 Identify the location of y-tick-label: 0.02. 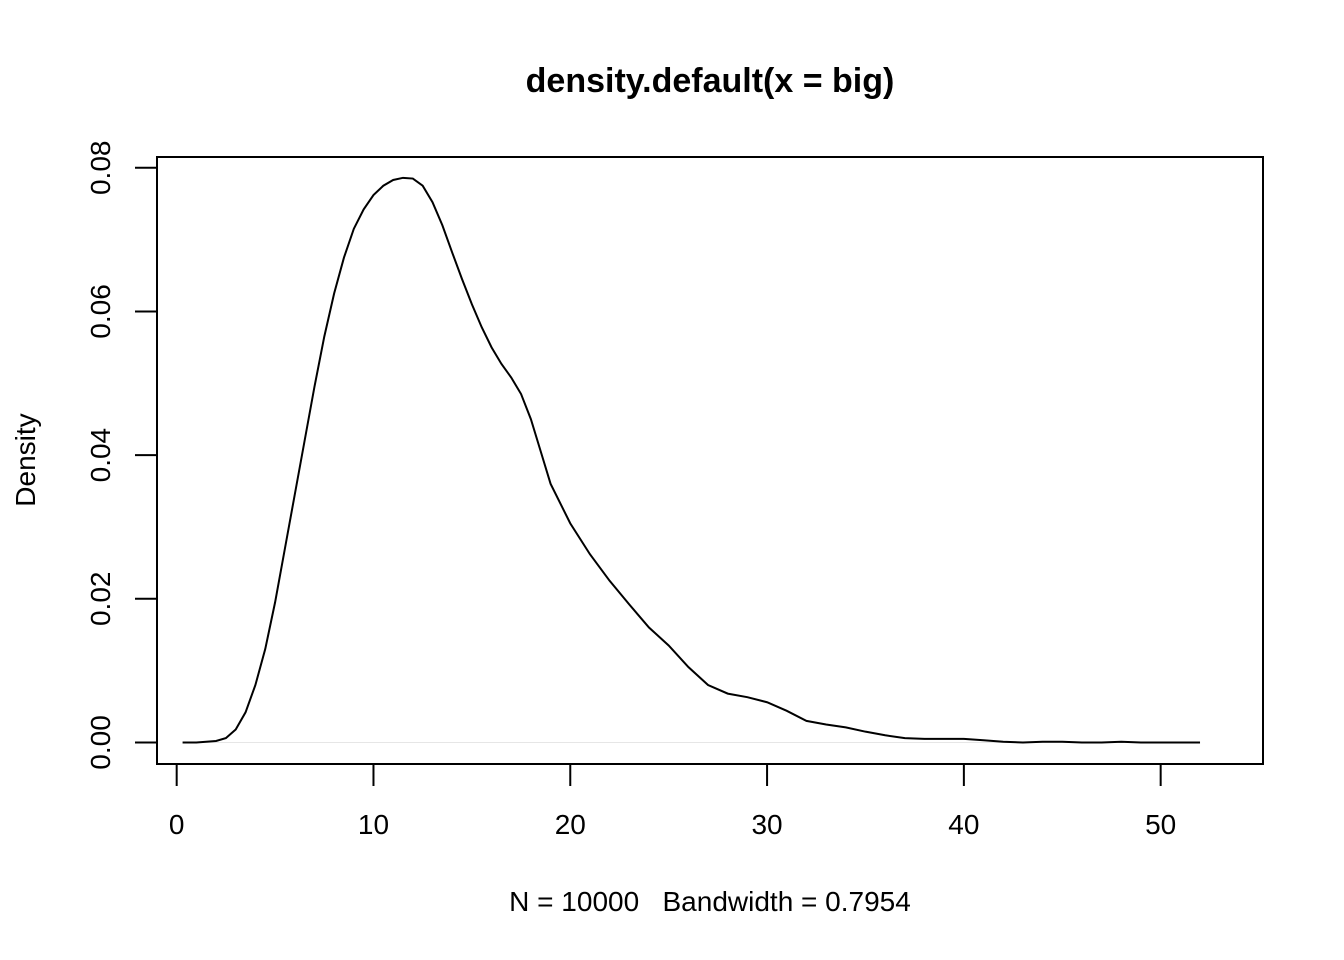
(100, 599).